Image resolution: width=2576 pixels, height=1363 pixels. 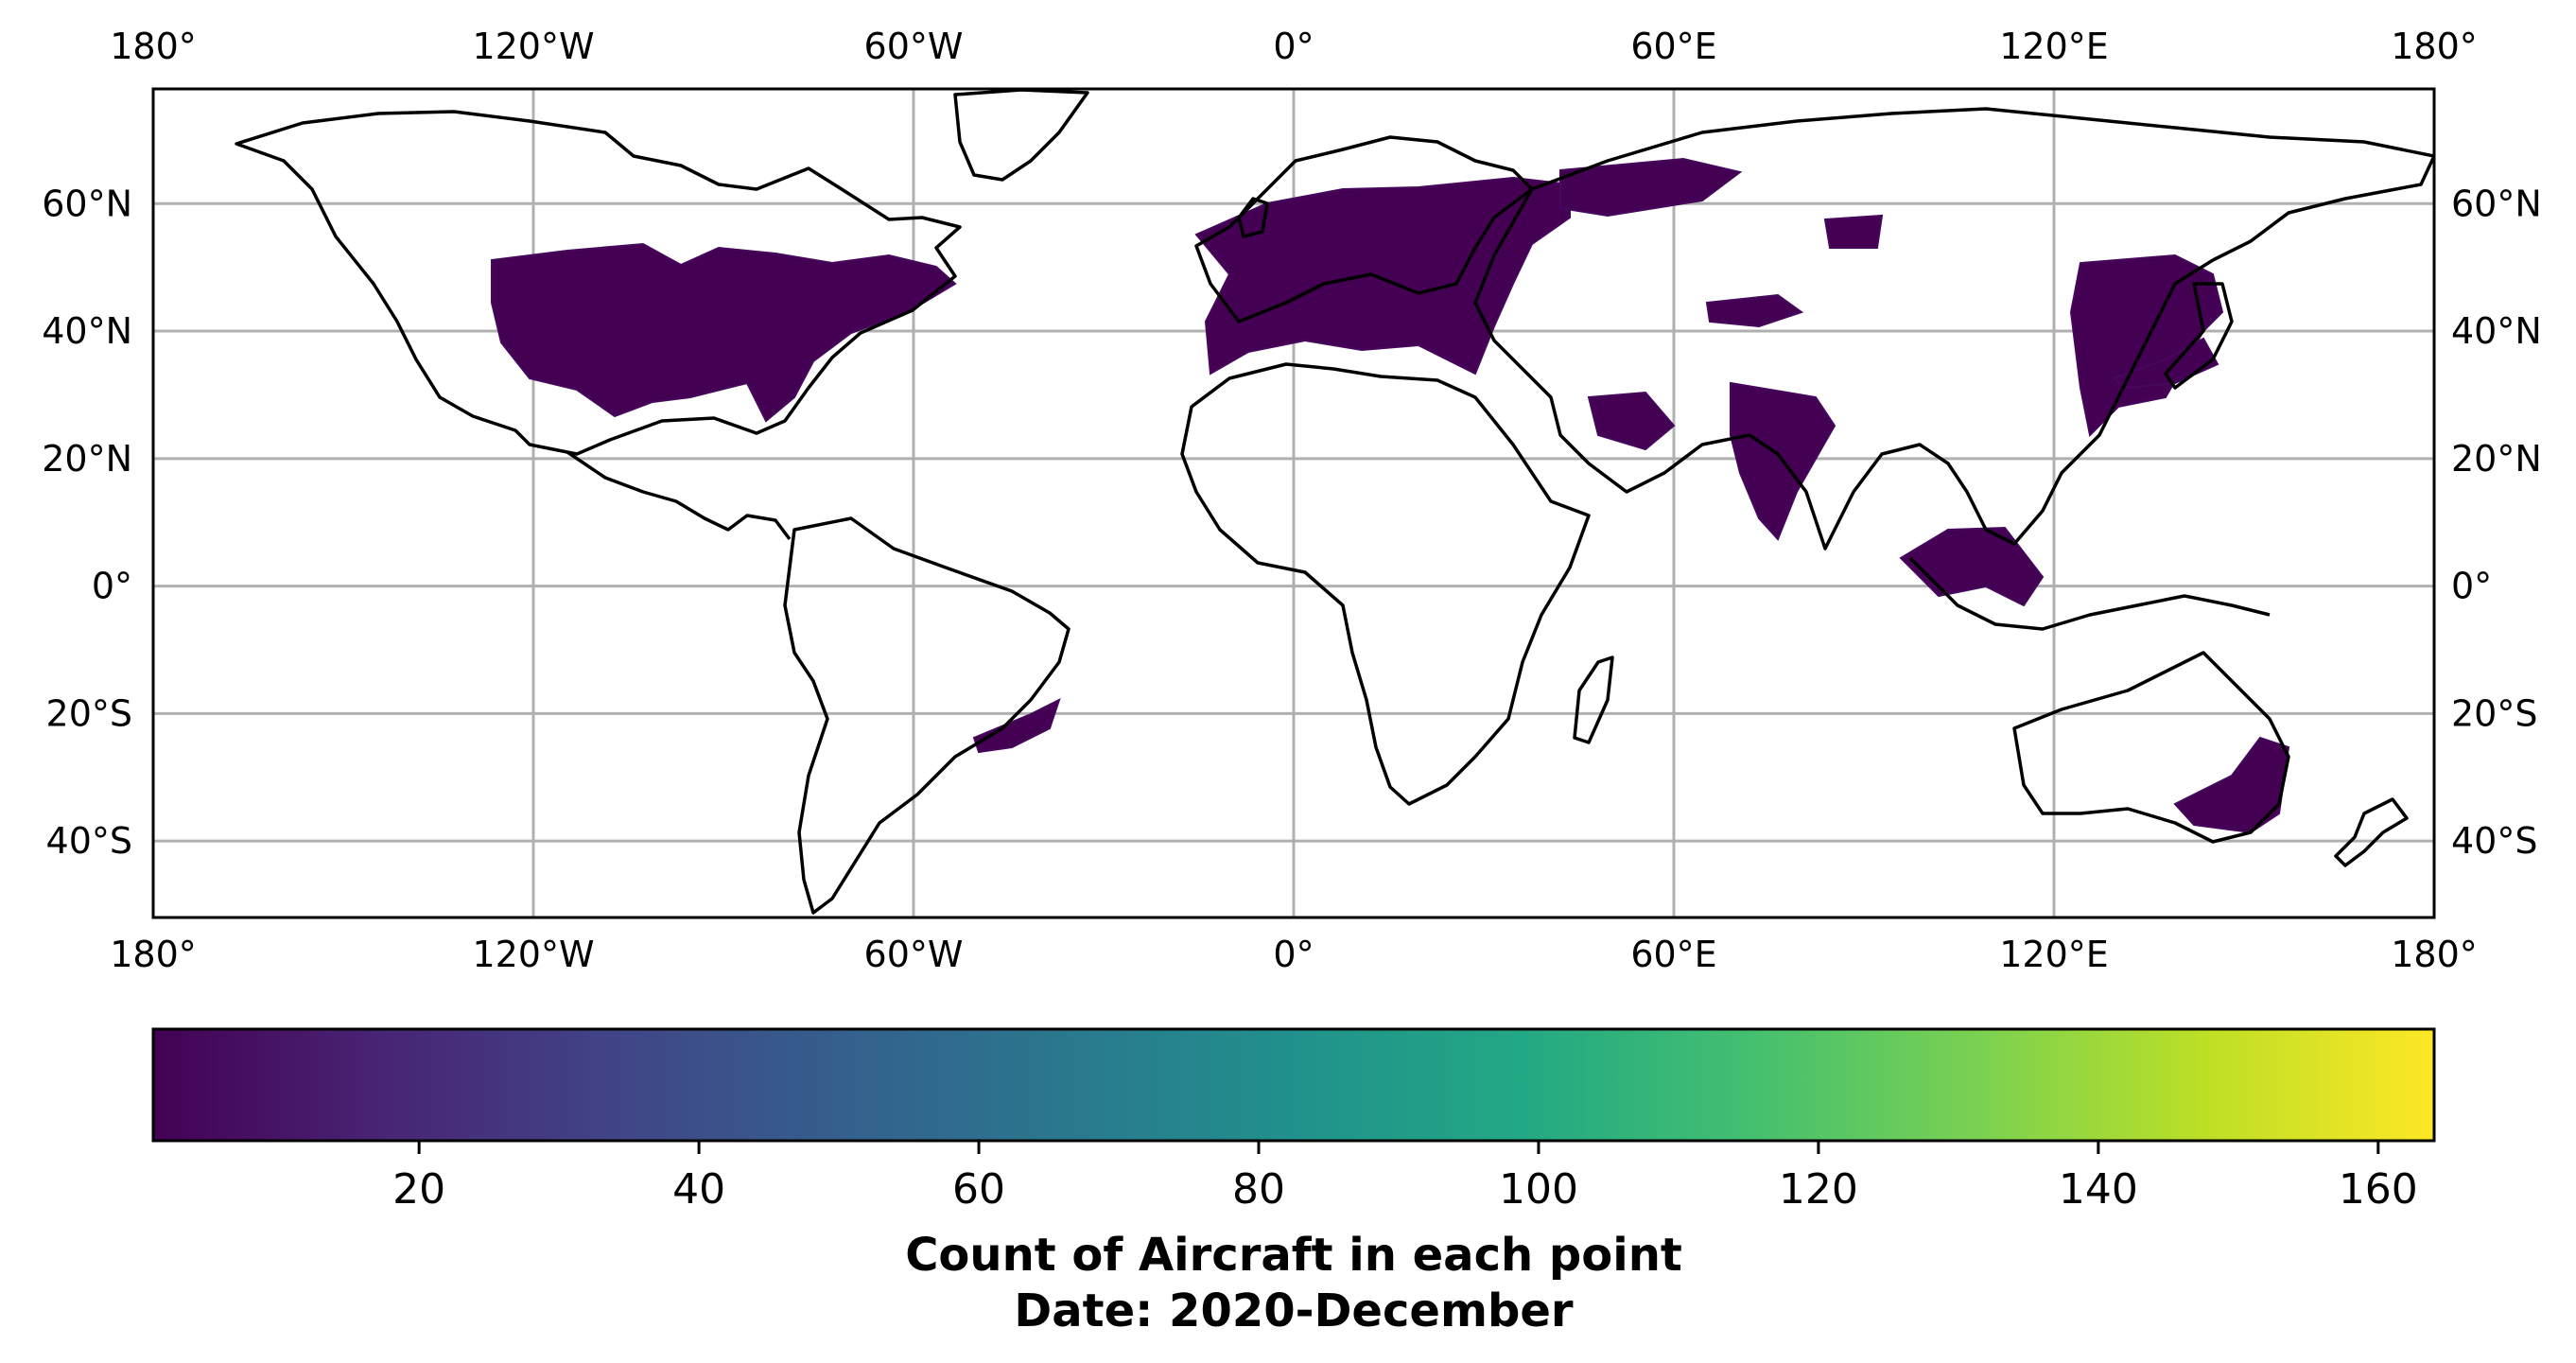 What do you see at coordinates (87, 331) in the screenshot?
I see `lat-label-left: 40°N` at bounding box center [87, 331].